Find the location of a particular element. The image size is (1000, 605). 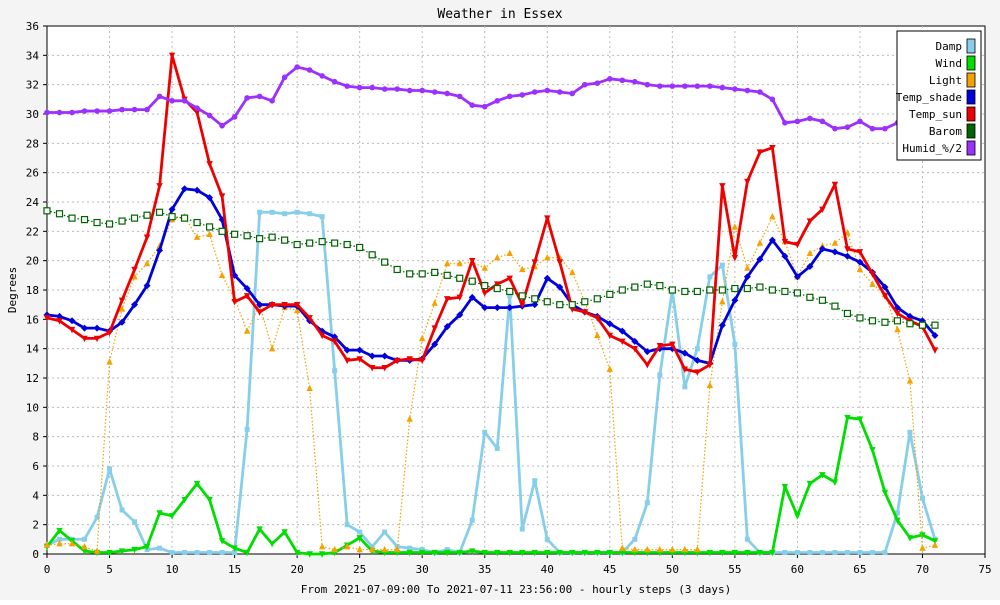

legend-item-barom: Barom is located at coordinates (952, 131).